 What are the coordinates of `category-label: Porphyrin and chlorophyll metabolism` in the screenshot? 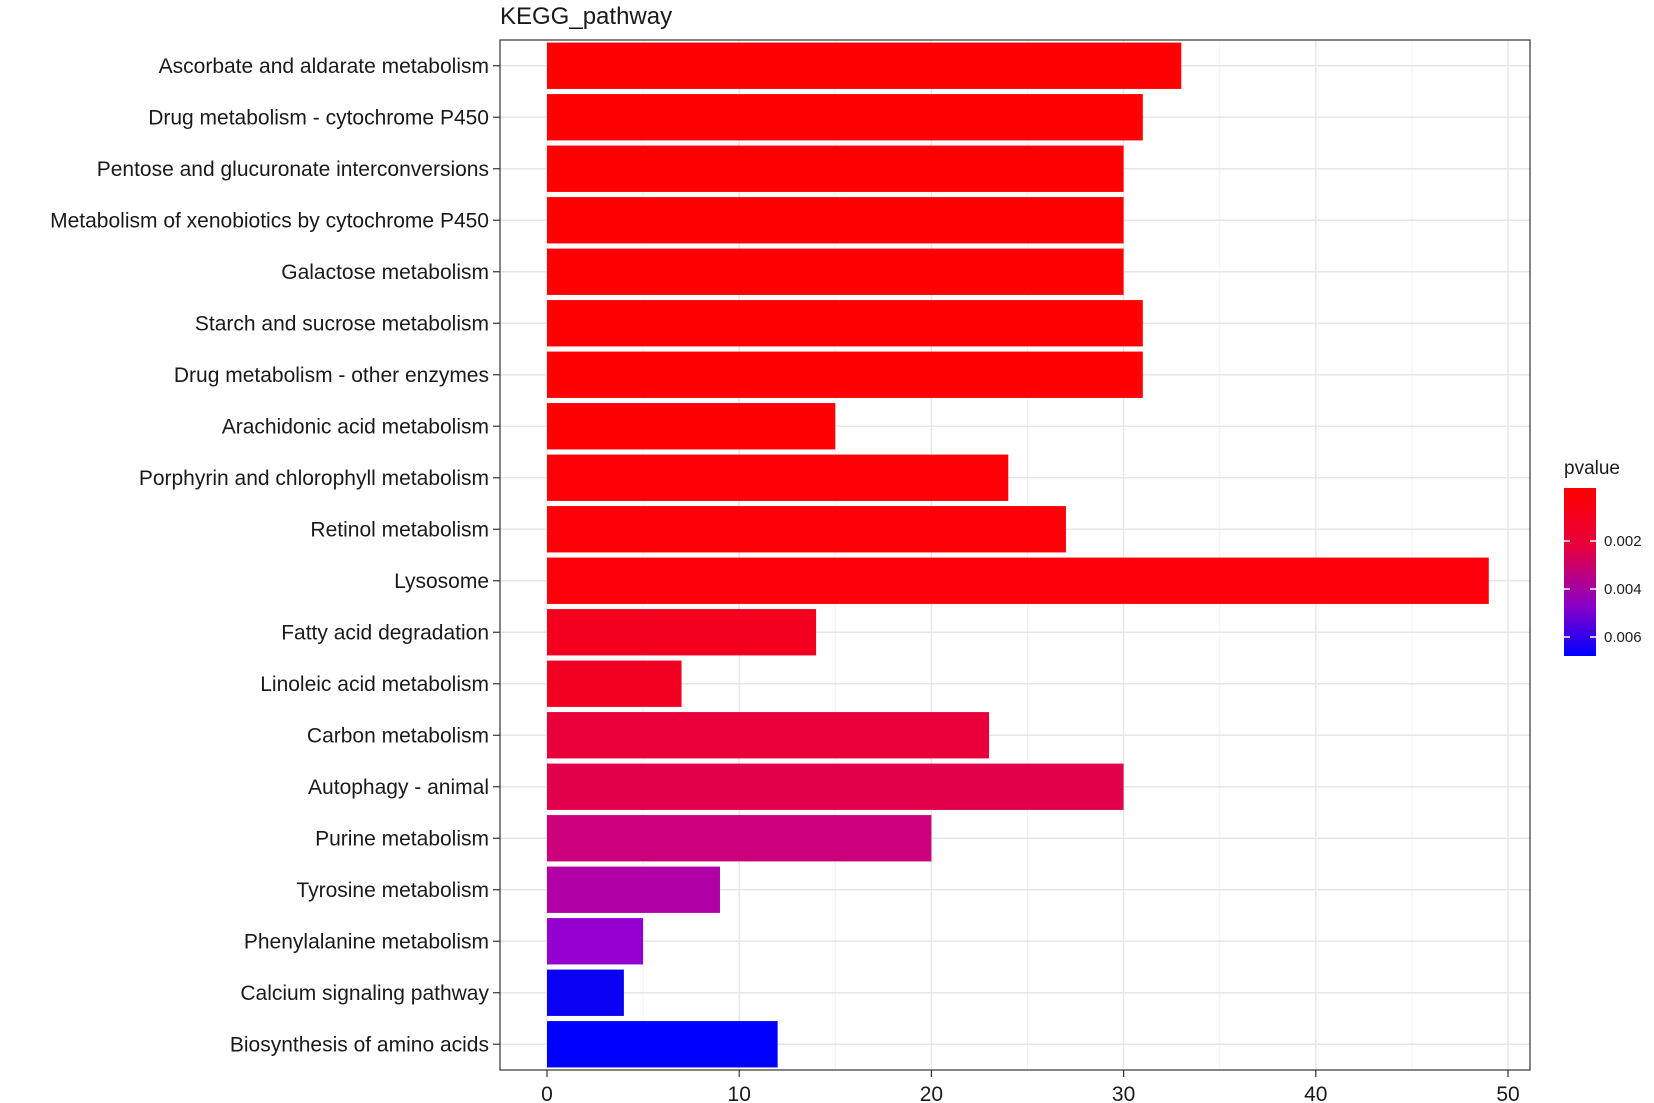 It's located at (314, 478).